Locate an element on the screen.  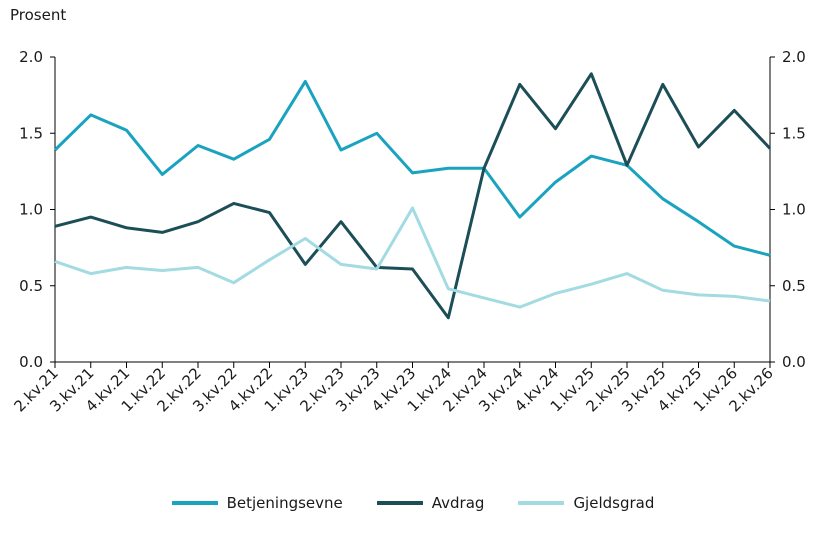
legend-item-betjeningsevne: Betjeningsevne is located at coordinates (257, 503).